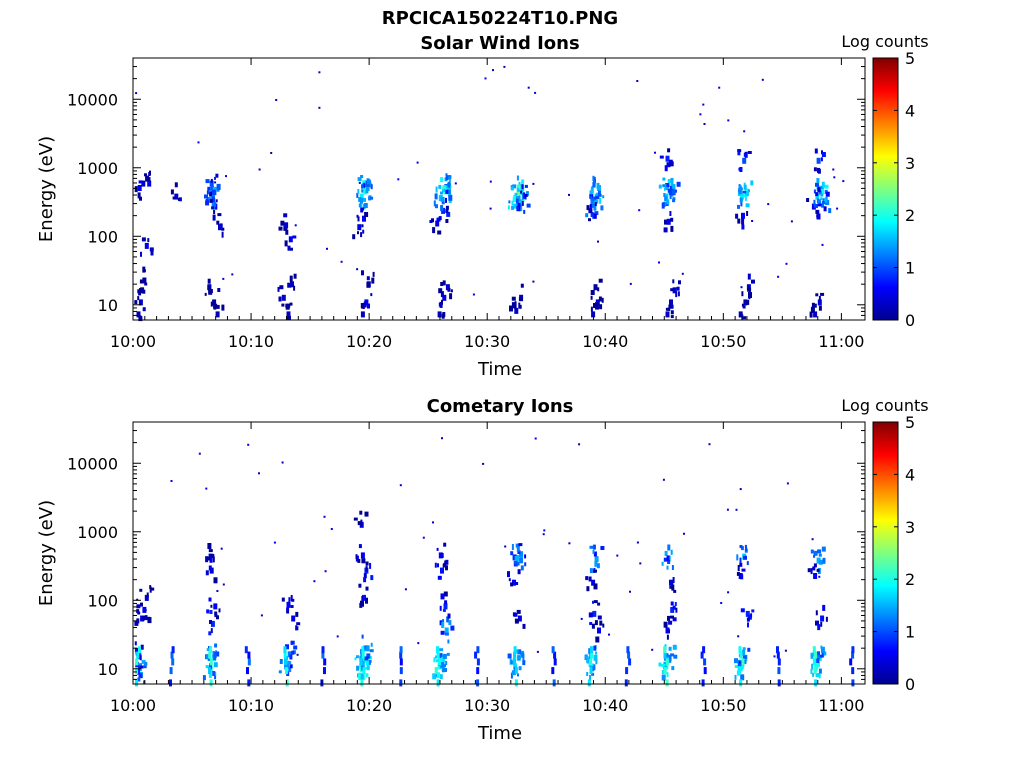  I want to click on x-tick-label: 10:00, so click(133, 705).